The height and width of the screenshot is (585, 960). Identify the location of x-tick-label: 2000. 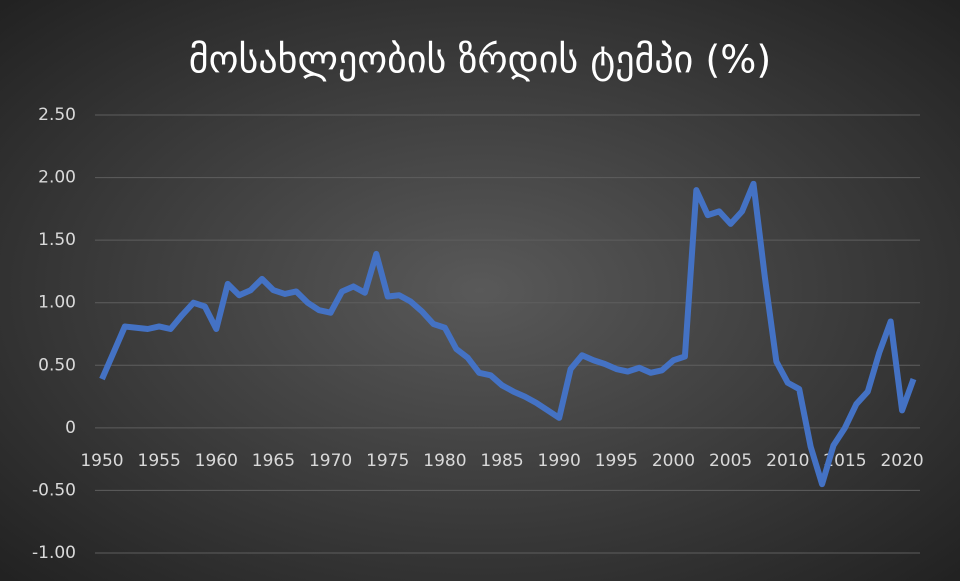
(673, 461).